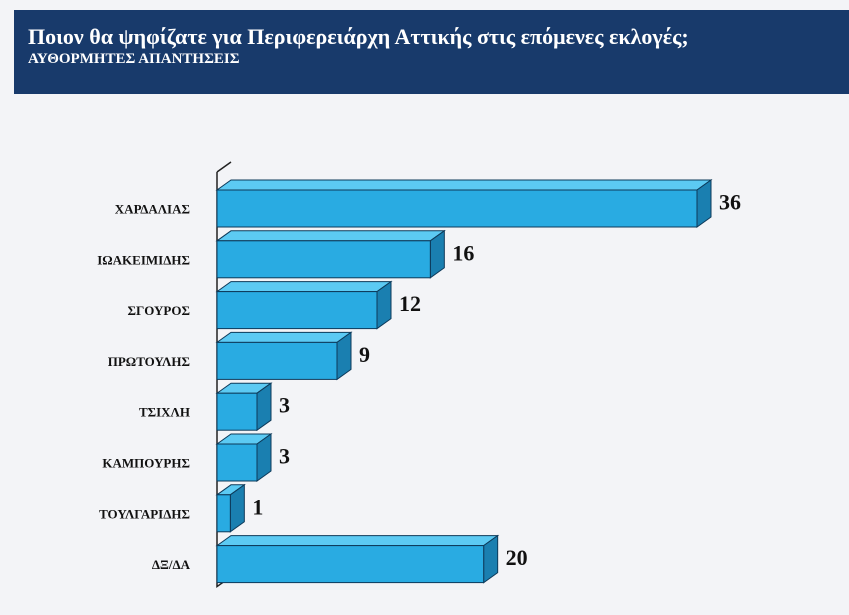 The height and width of the screenshot is (615, 849). Describe the element at coordinates (144, 513) in the screenshot. I see `category-label: ΤΟΥΛΓΑΡΙΔΗΣ` at that location.